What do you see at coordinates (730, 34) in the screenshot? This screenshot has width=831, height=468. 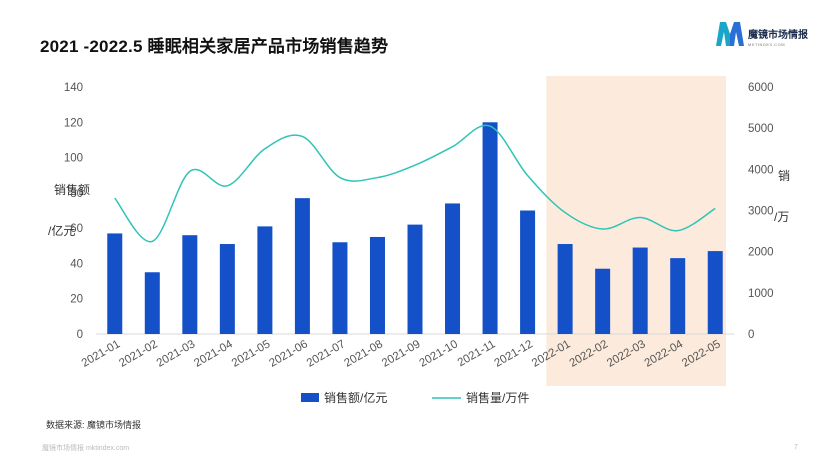 I see `logo-m-icon` at bounding box center [730, 34].